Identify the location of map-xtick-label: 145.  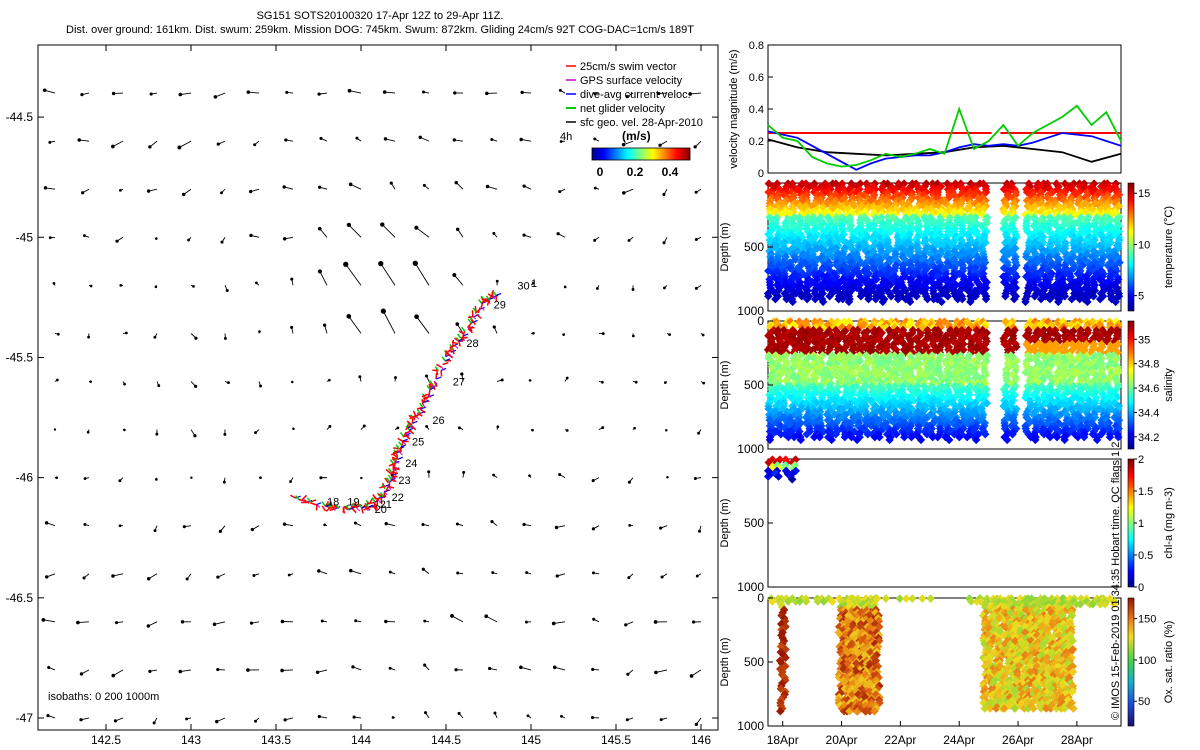
(531, 740).